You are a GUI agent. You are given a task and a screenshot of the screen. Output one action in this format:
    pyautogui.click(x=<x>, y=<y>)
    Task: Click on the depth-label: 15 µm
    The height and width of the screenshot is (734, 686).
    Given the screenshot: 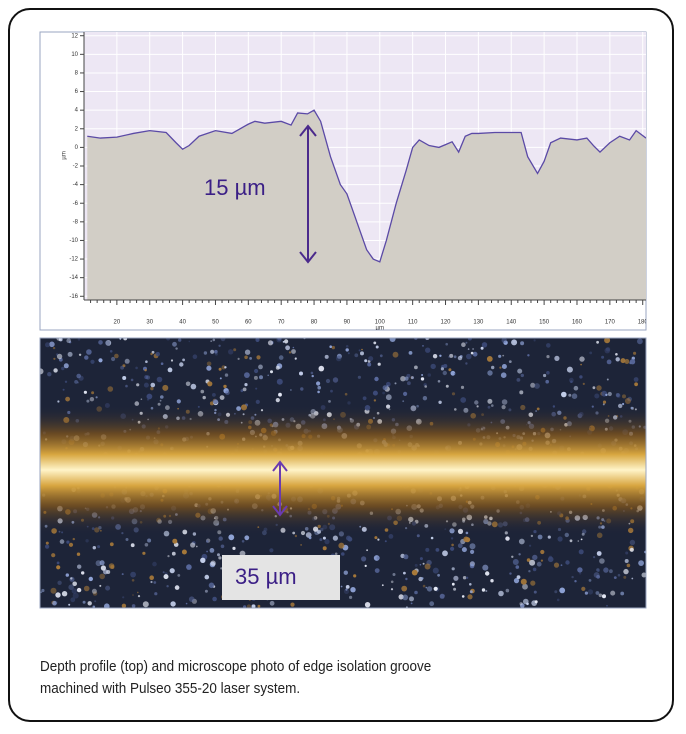 What is the action you would take?
    pyautogui.click(x=235, y=187)
    